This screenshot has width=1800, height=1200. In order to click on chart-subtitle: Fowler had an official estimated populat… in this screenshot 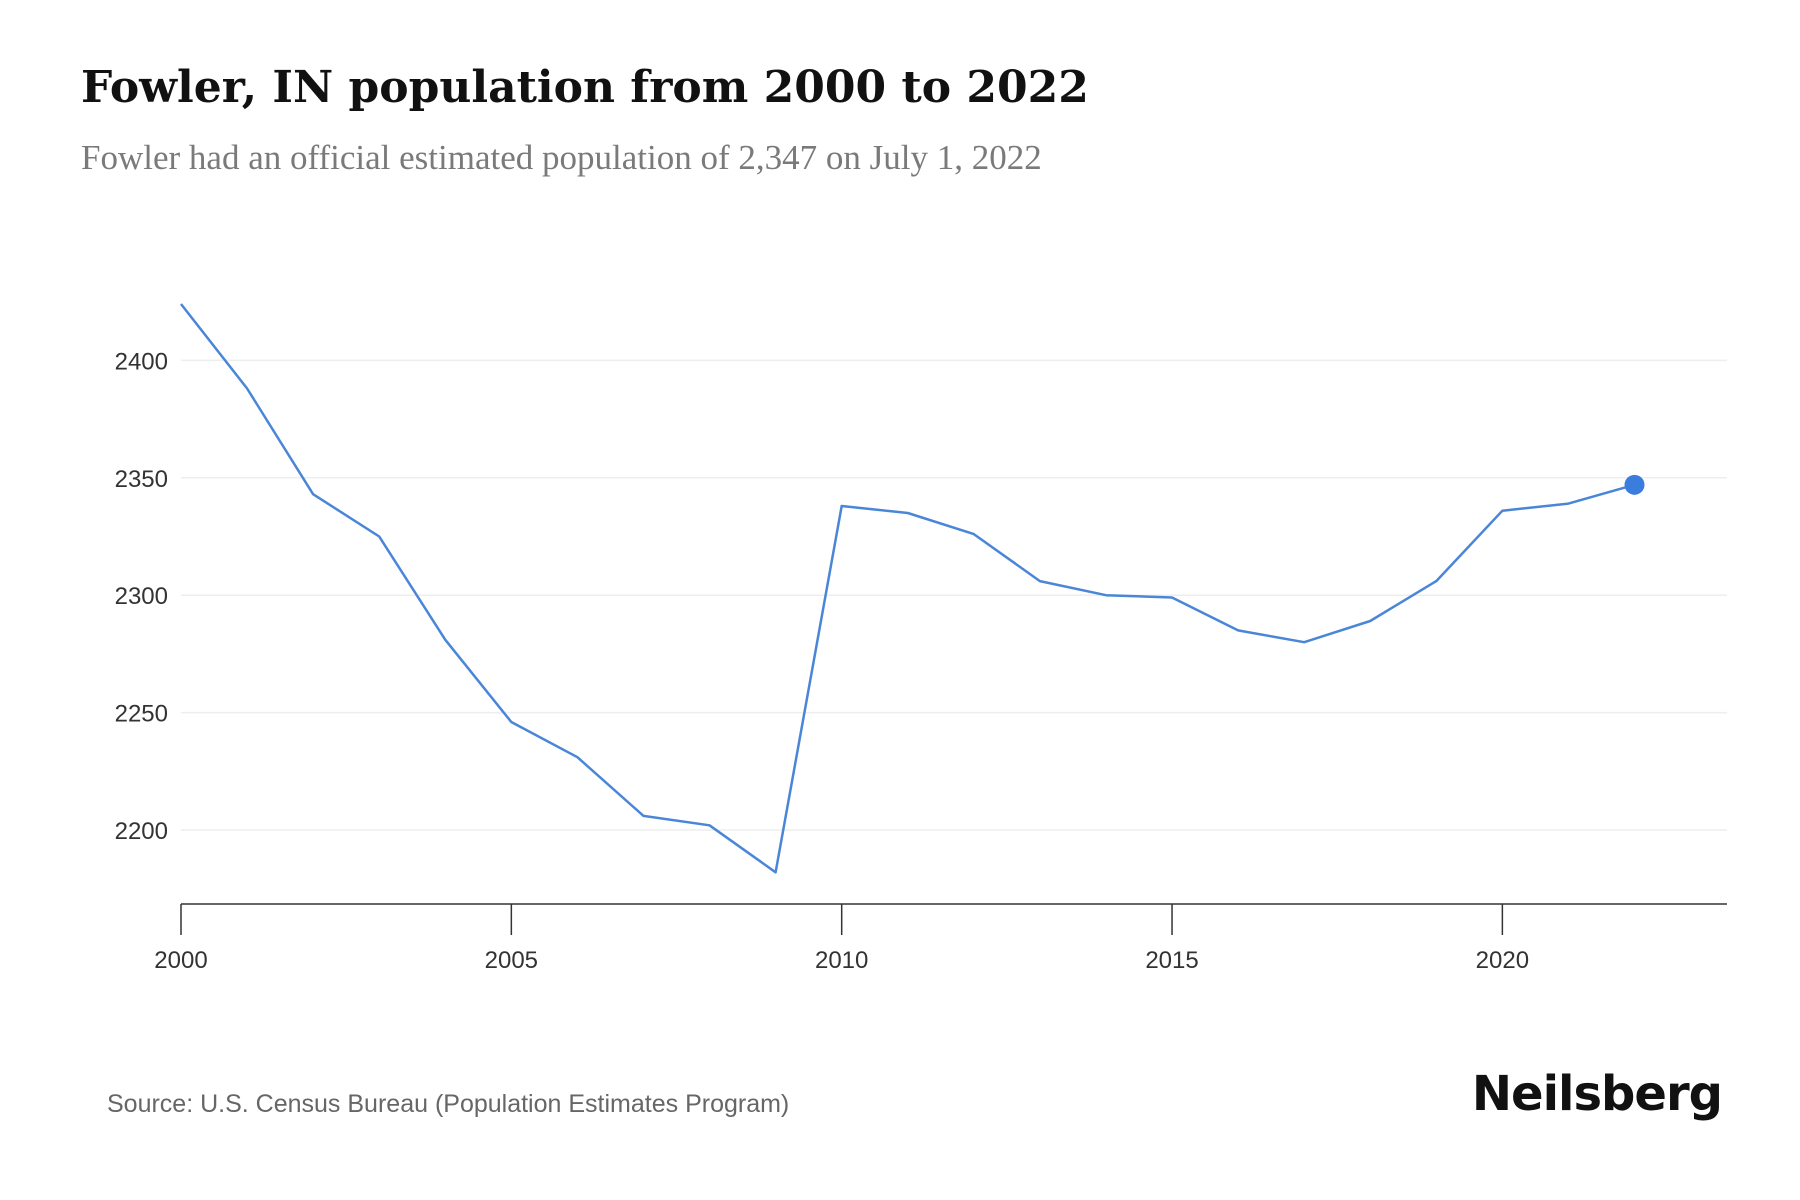, I will do `click(561, 157)`.